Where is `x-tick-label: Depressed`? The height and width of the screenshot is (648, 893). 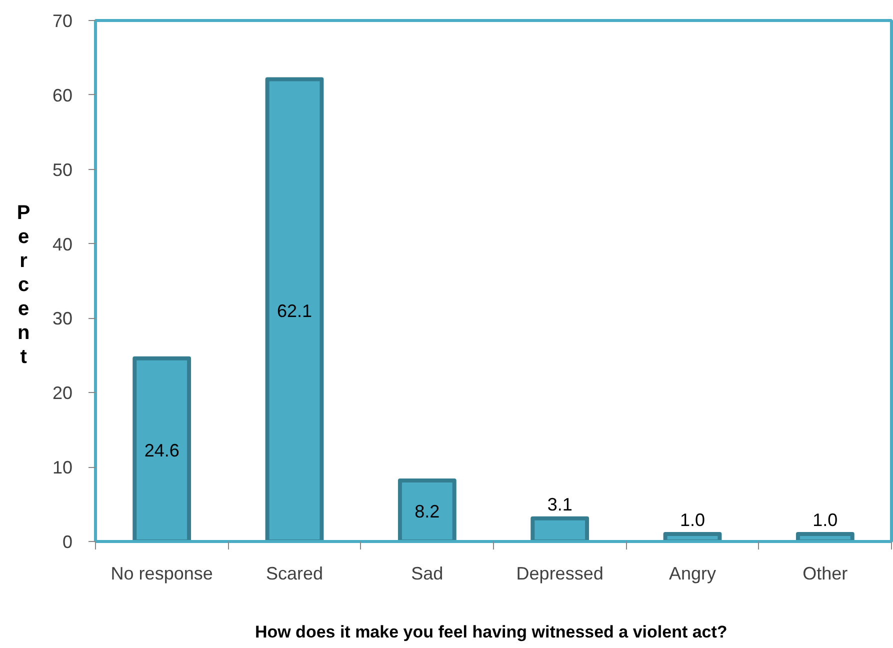 x-tick-label: Depressed is located at coordinates (560, 574).